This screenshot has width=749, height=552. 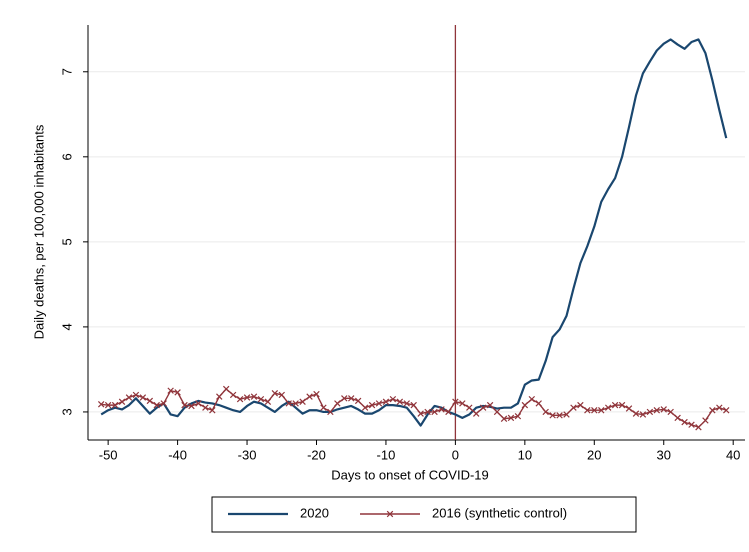 I want to click on y-tick-label: 6, so click(x=66, y=156).